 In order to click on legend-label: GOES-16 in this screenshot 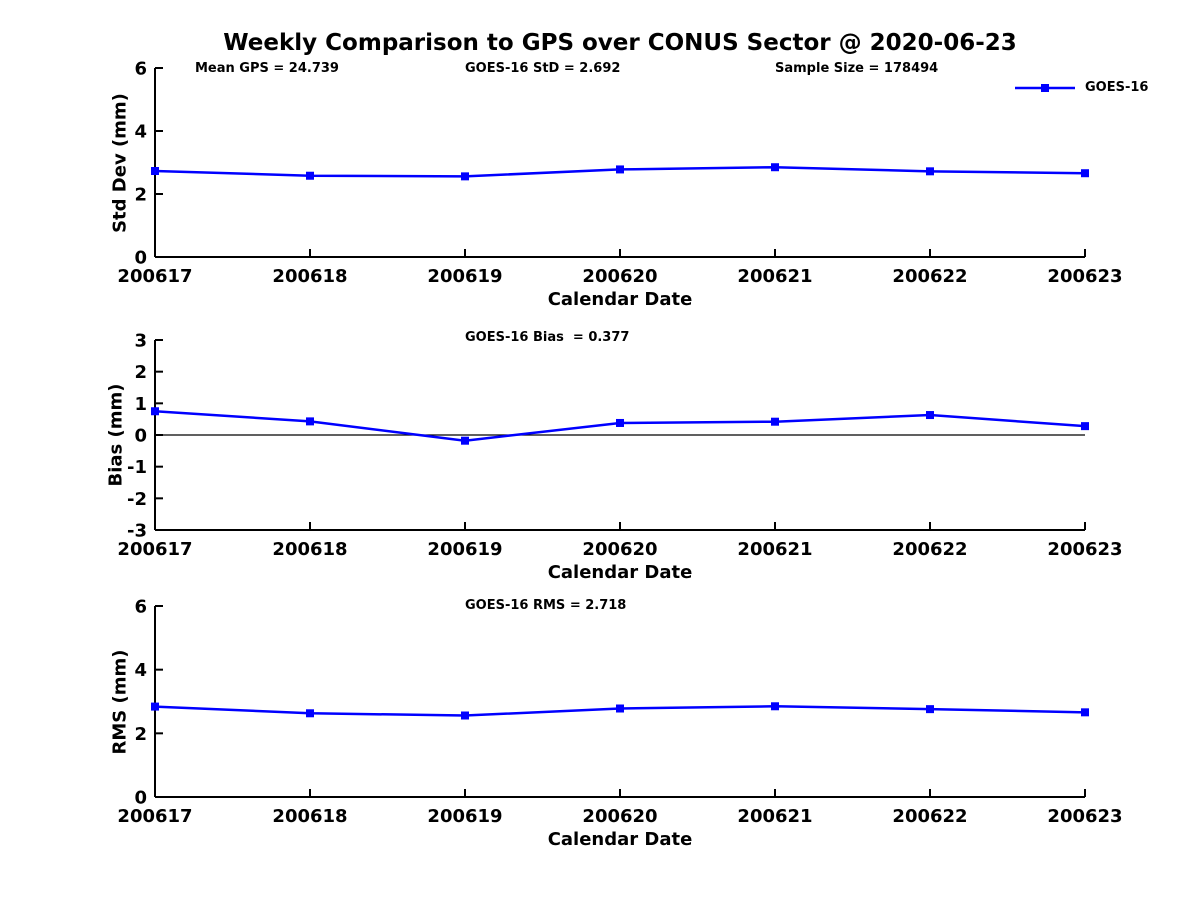, I will do `click(1117, 87)`.